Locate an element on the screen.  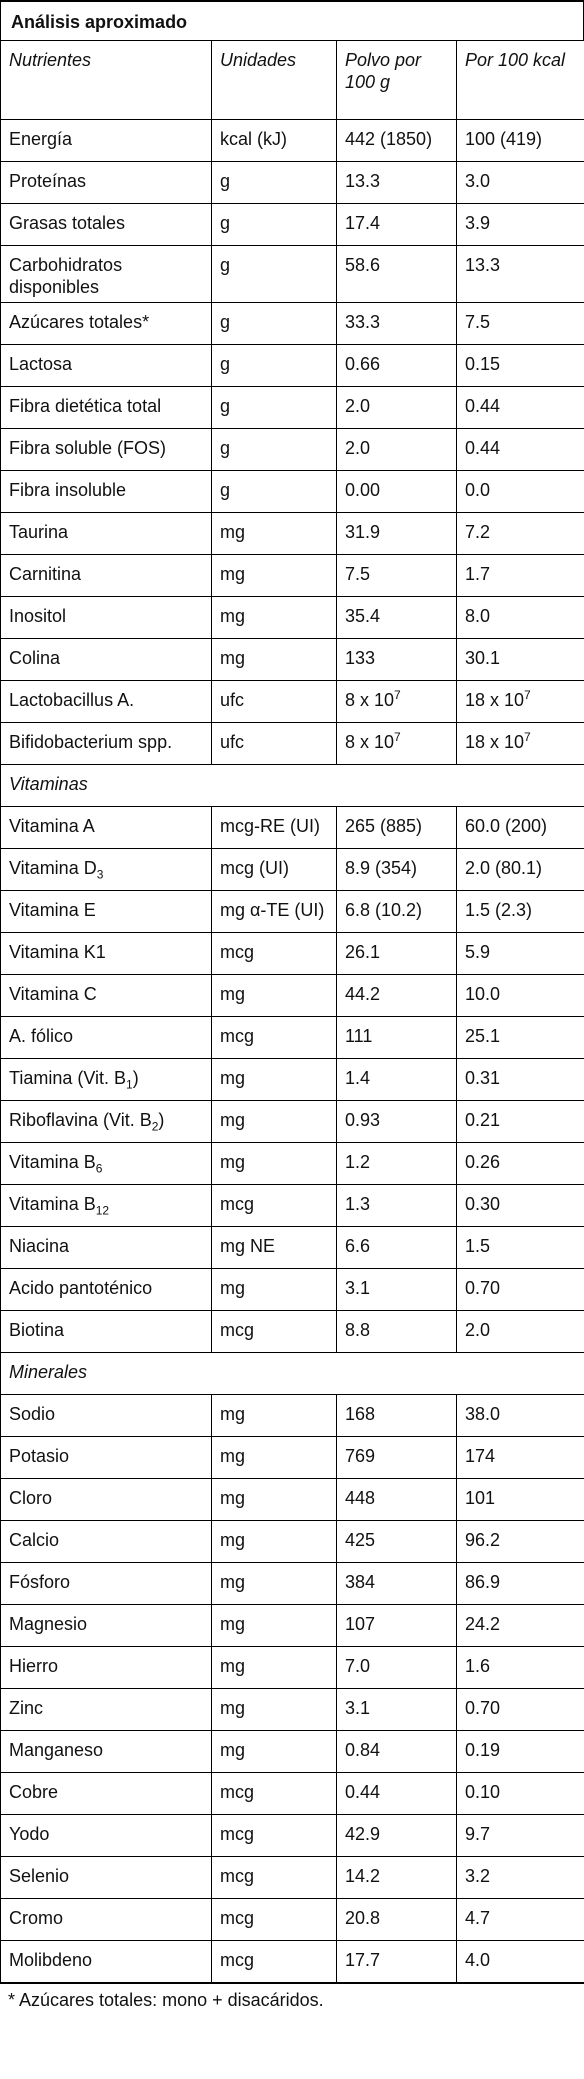
table-cell: Selenio is located at coordinates (106, 1877).